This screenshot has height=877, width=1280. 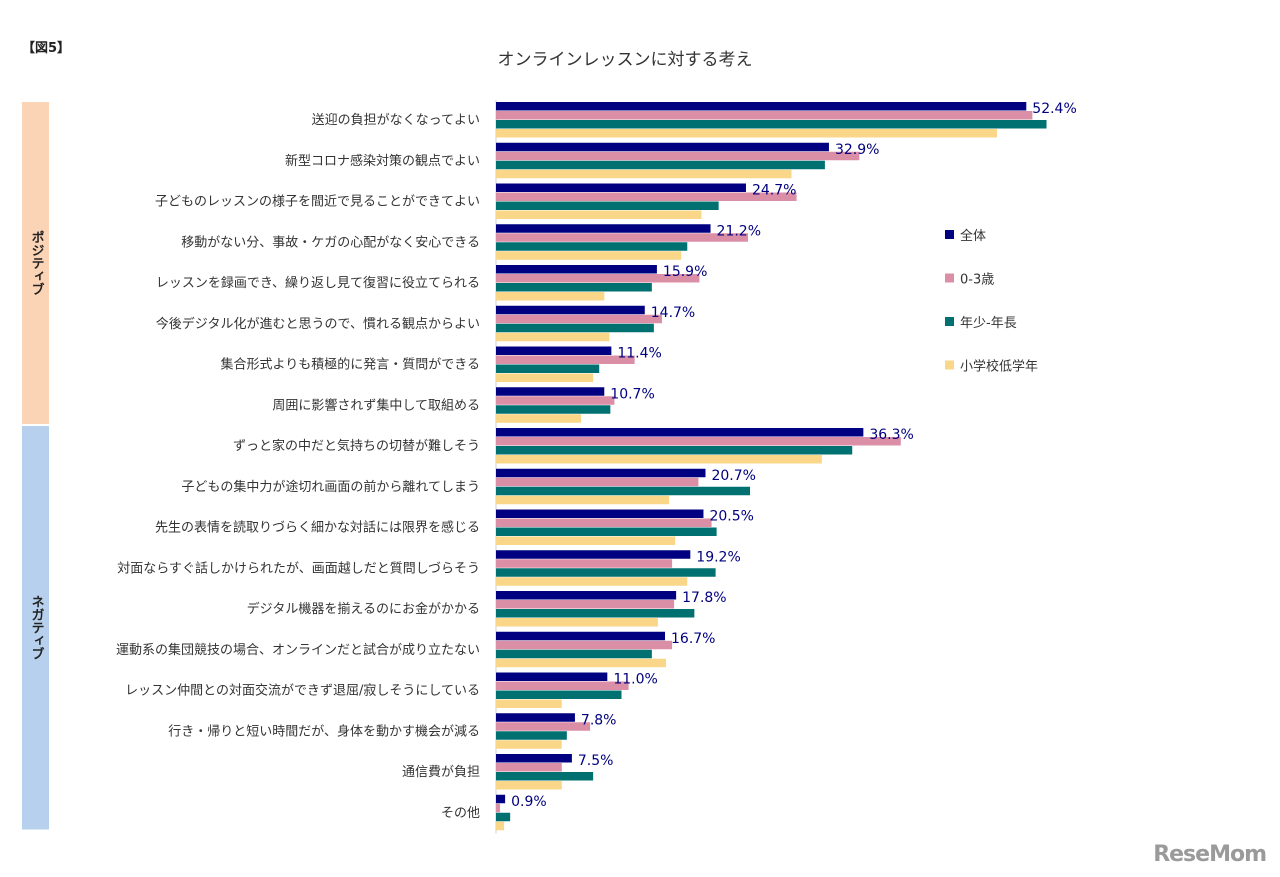 I want to click on value-label: 21.2%, so click(x=739, y=231).